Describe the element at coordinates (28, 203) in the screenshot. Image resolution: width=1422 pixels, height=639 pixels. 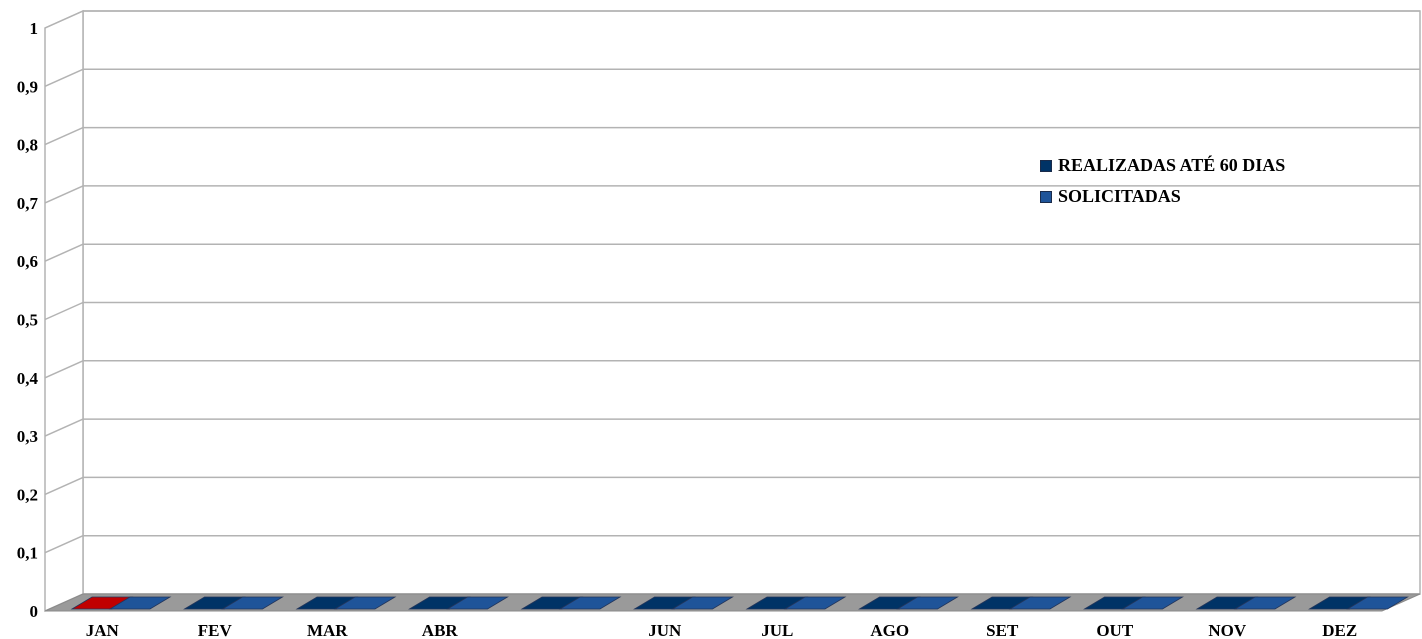
I see `y-tick-label: 0,7` at that location.